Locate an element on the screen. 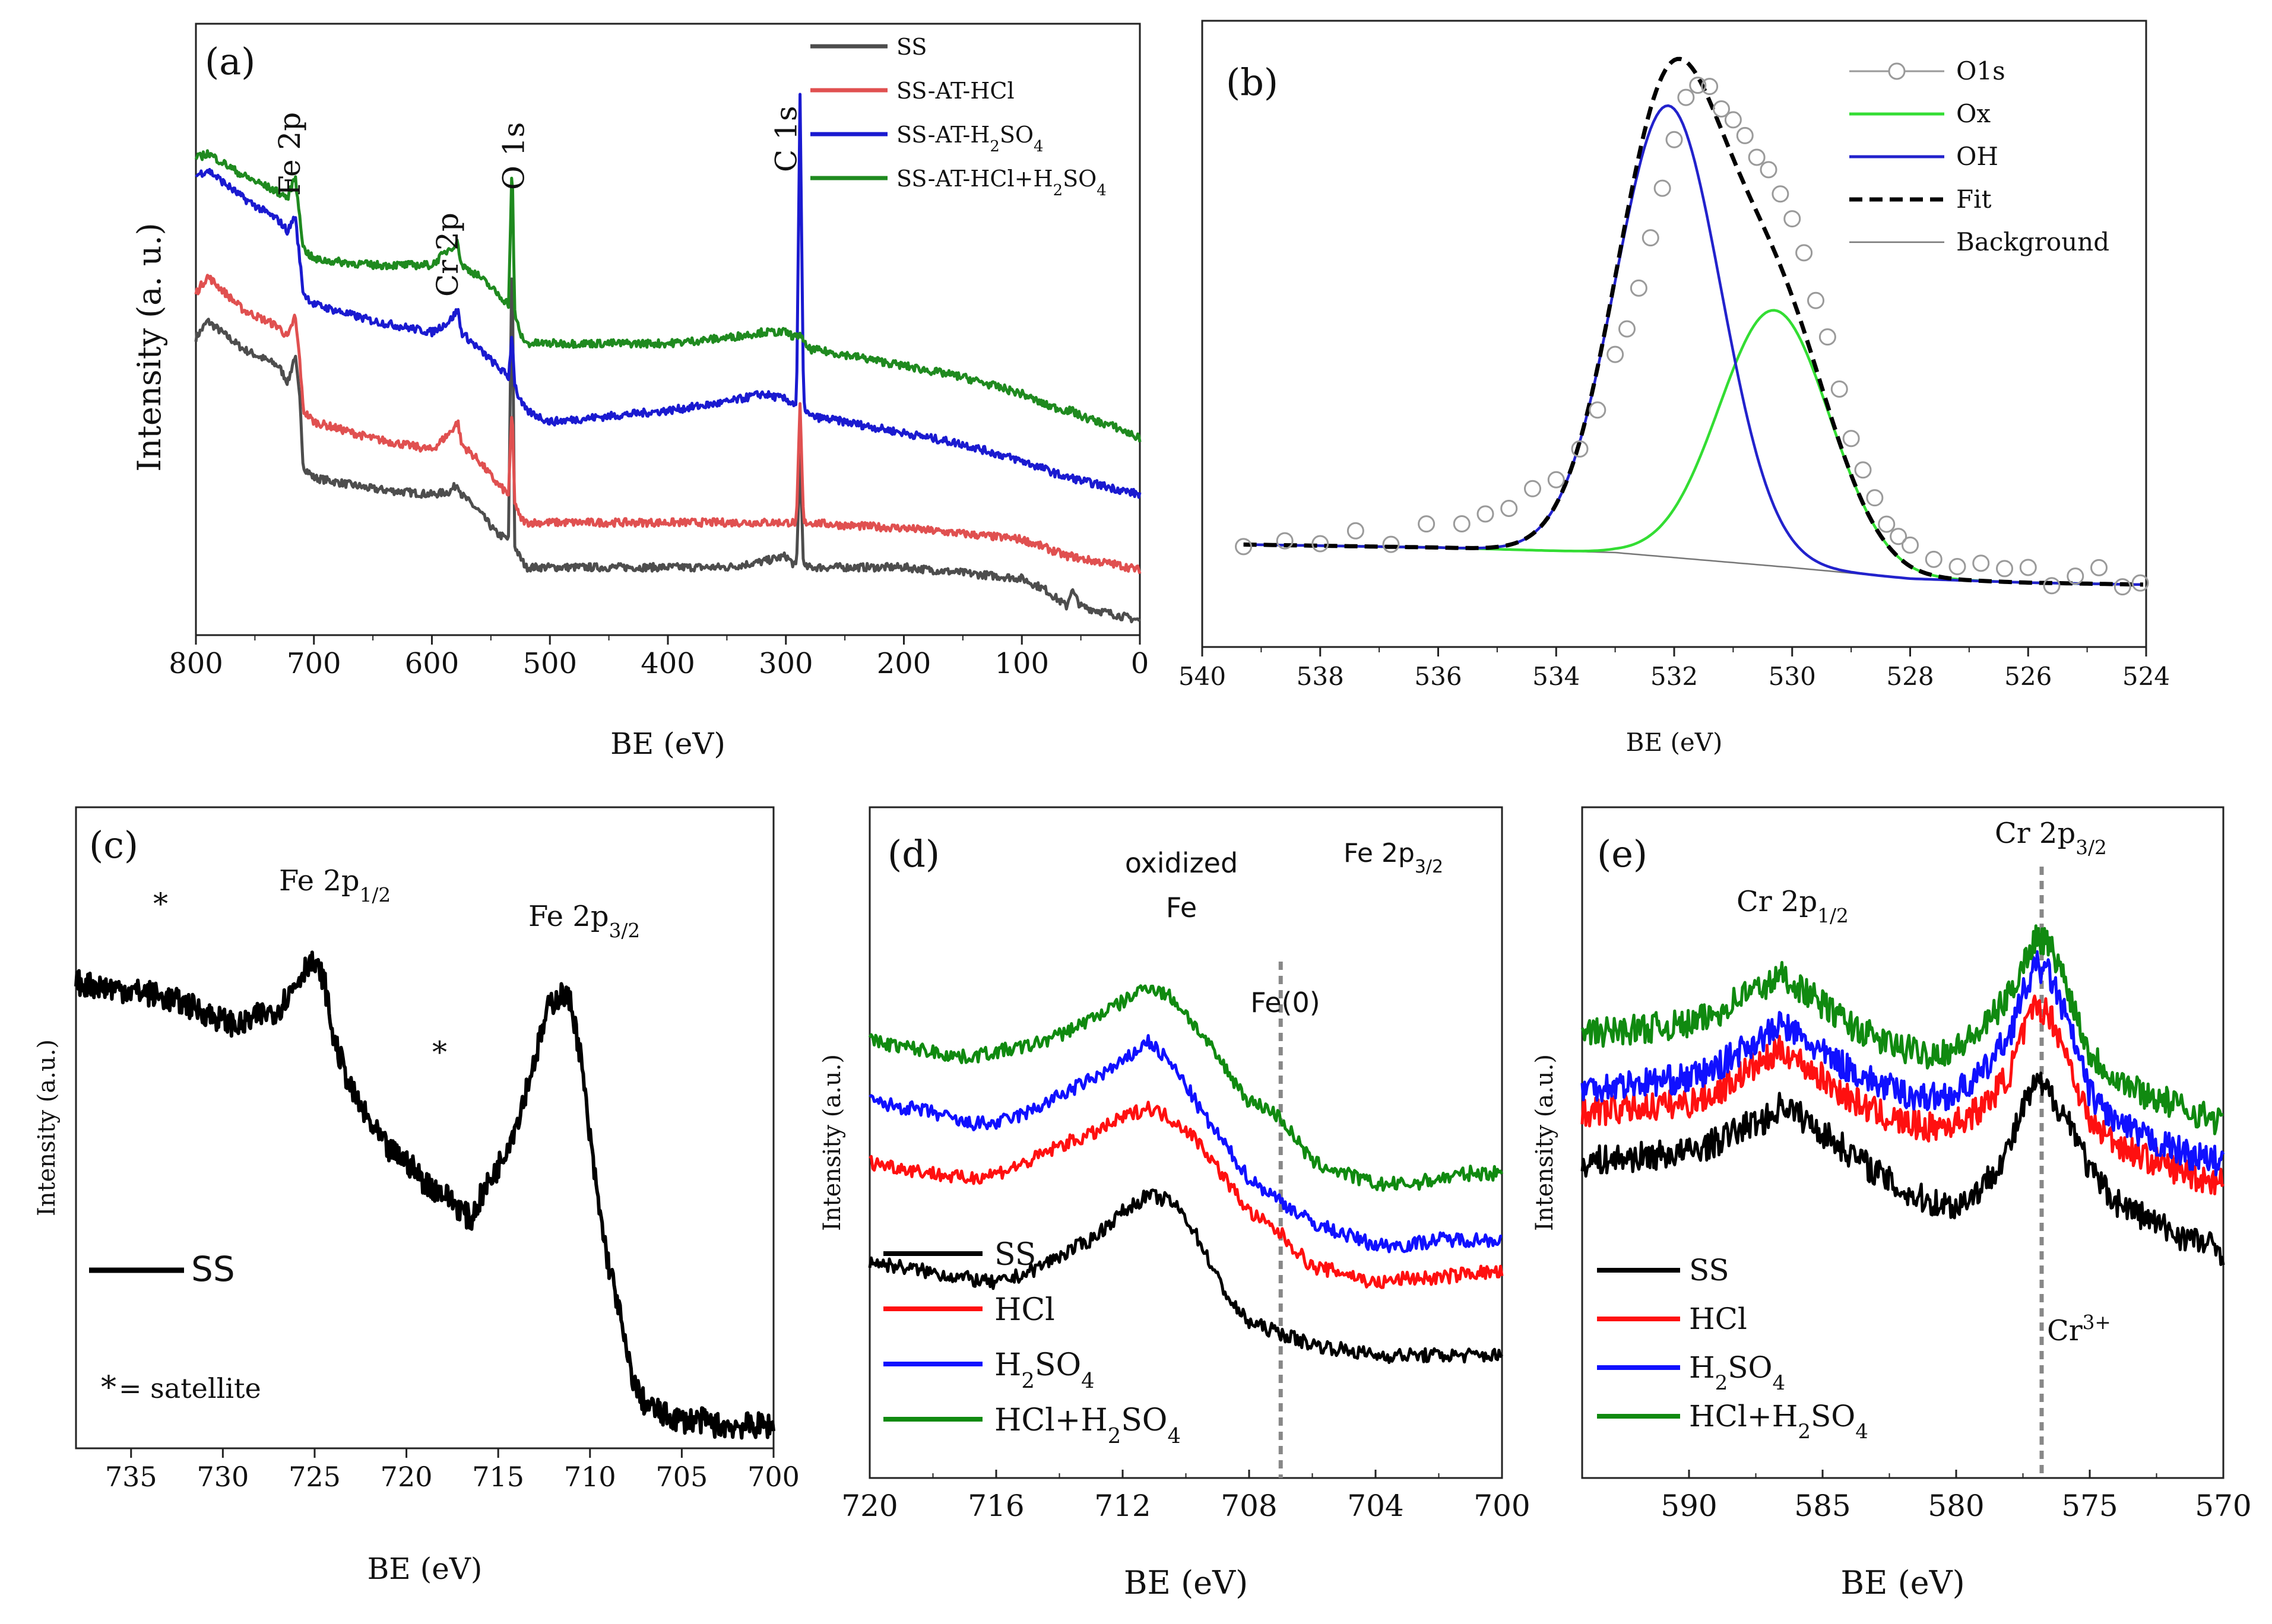 The image size is (2272, 1624). oh-line is located at coordinates (1693, 345).